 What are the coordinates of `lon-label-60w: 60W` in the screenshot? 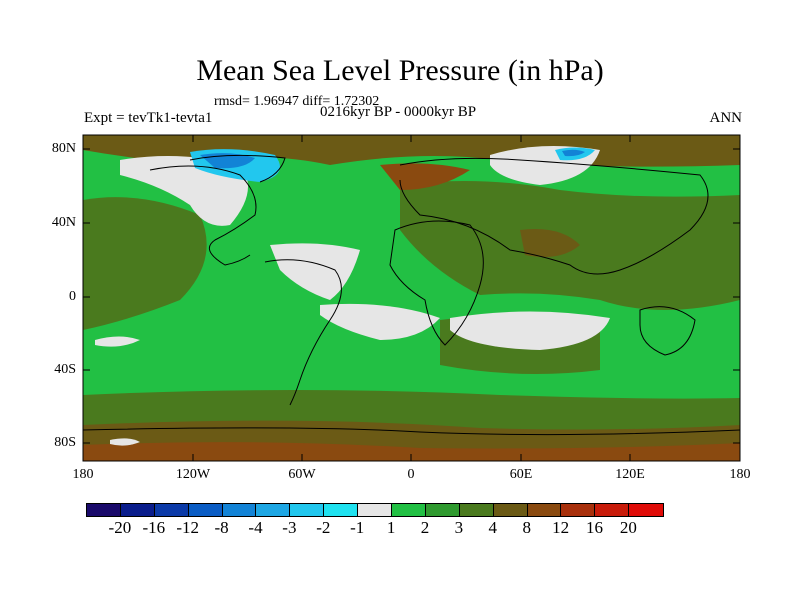 It's located at (302, 474).